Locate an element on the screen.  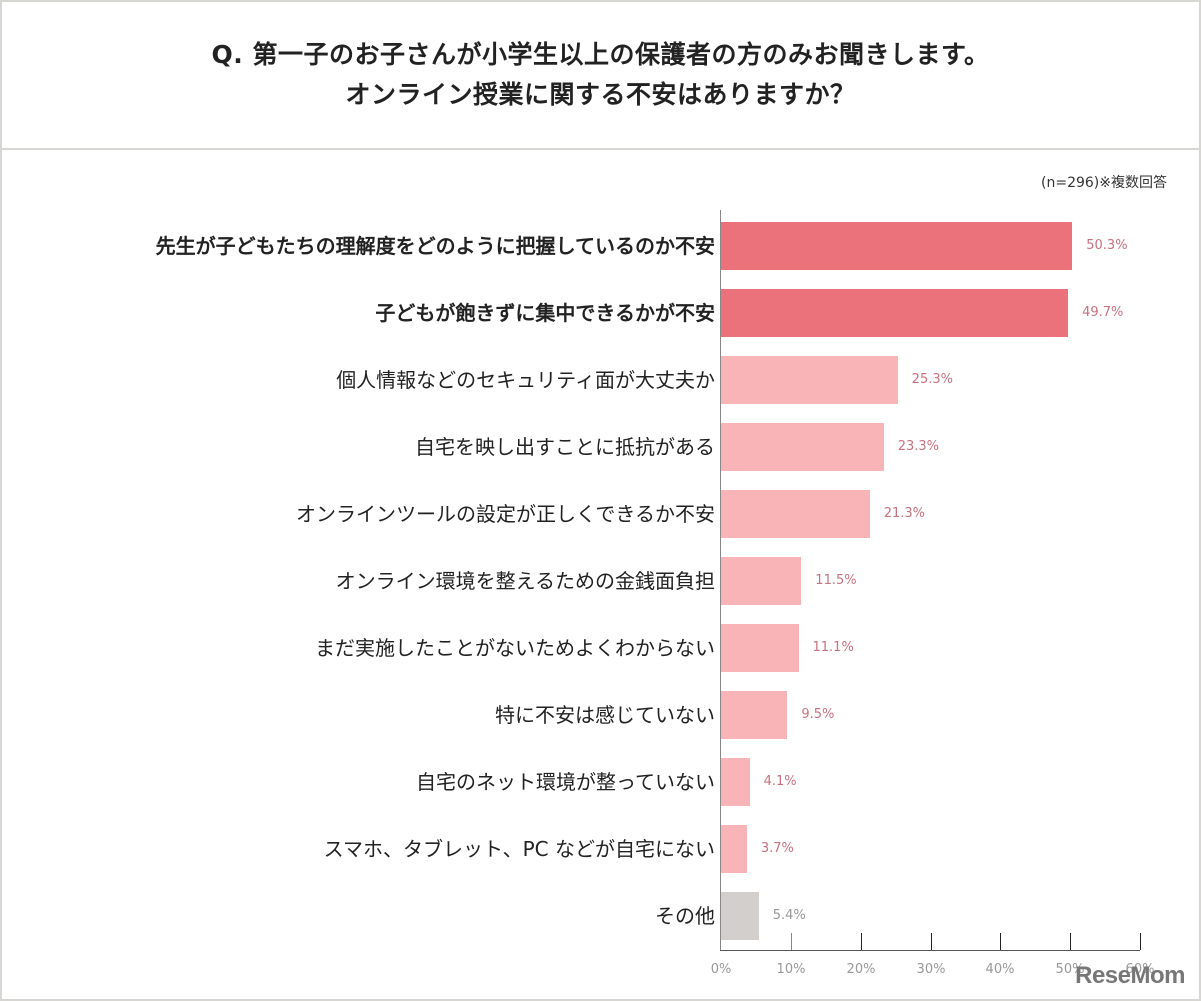
chart-title-line-1: Q. 第一子のお子さんが小学生以上の保護者の方のみお聞きします。 is located at coordinates (600, 54).